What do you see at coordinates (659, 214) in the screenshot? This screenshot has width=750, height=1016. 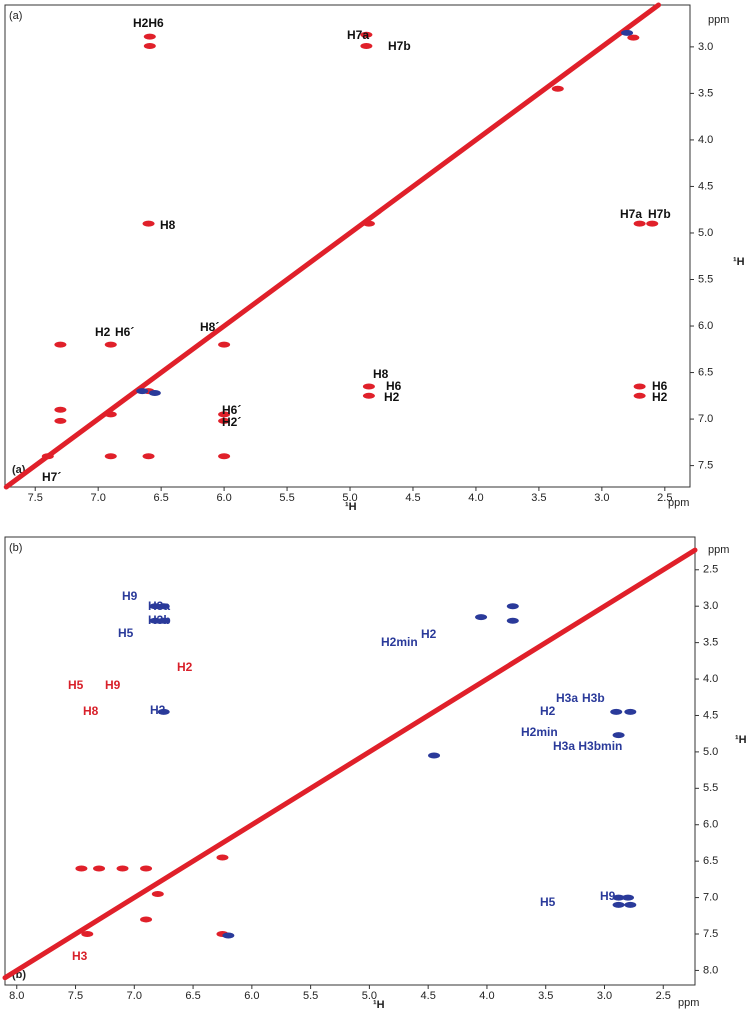 I see `peak-annotation: H7b` at bounding box center [659, 214].